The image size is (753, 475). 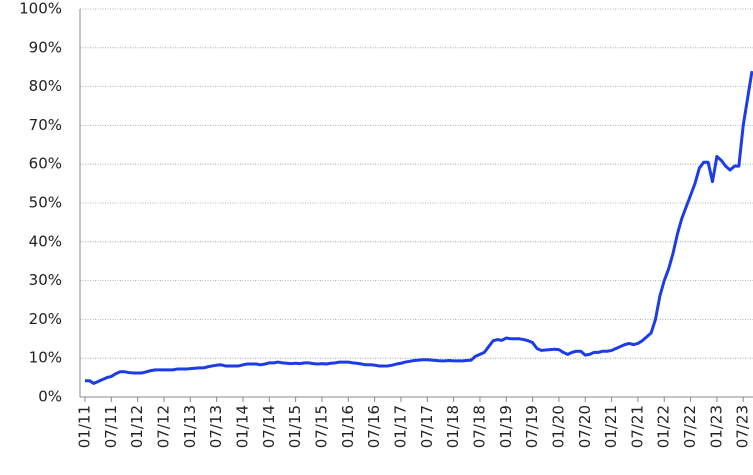 What do you see at coordinates (45, 86) in the screenshot?
I see `y-tick-label: 80%` at bounding box center [45, 86].